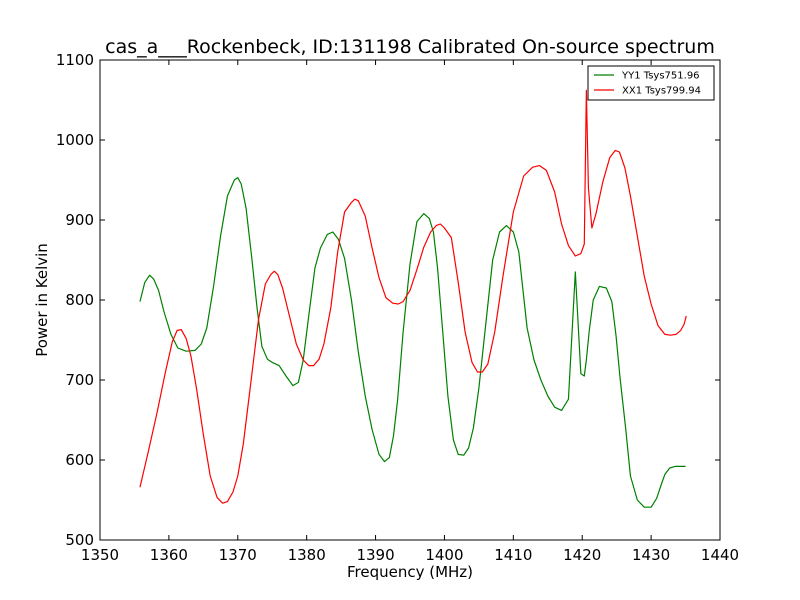 This screenshot has width=800, height=600. I want to click on legend-label-yy1: YY1 Tsys751.96, so click(660, 76).